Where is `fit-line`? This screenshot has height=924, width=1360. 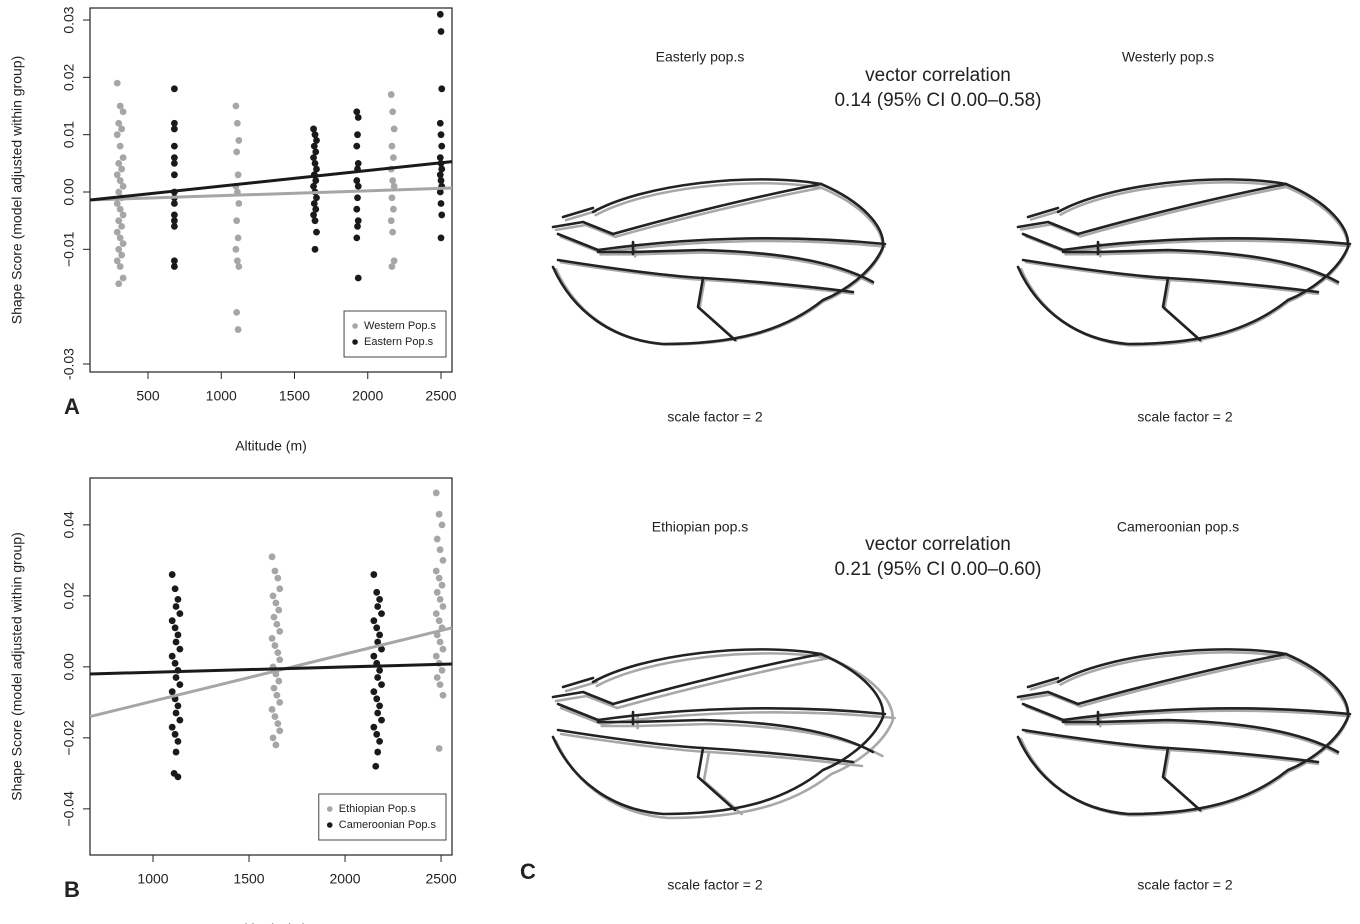 fit-line is located at coordinates (271, 181).